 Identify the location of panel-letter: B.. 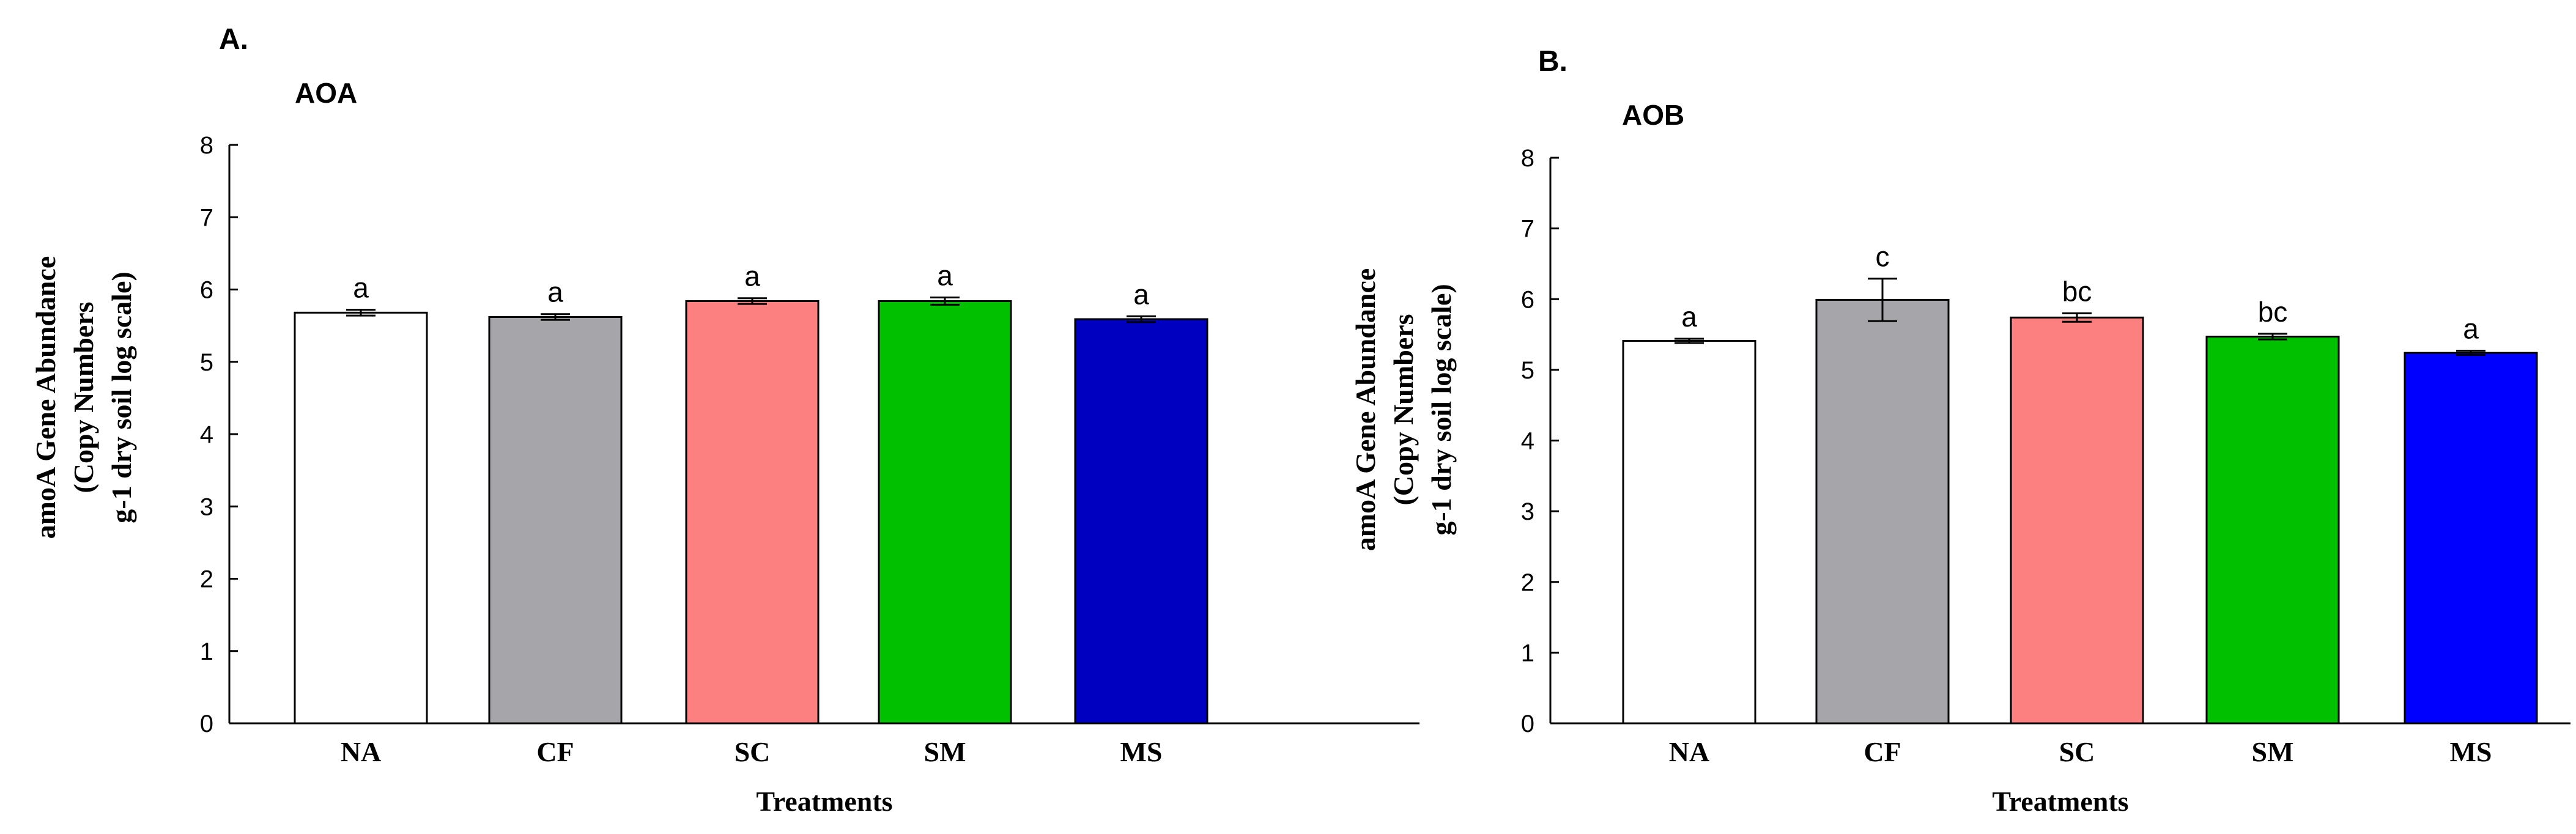
(1552, 61).